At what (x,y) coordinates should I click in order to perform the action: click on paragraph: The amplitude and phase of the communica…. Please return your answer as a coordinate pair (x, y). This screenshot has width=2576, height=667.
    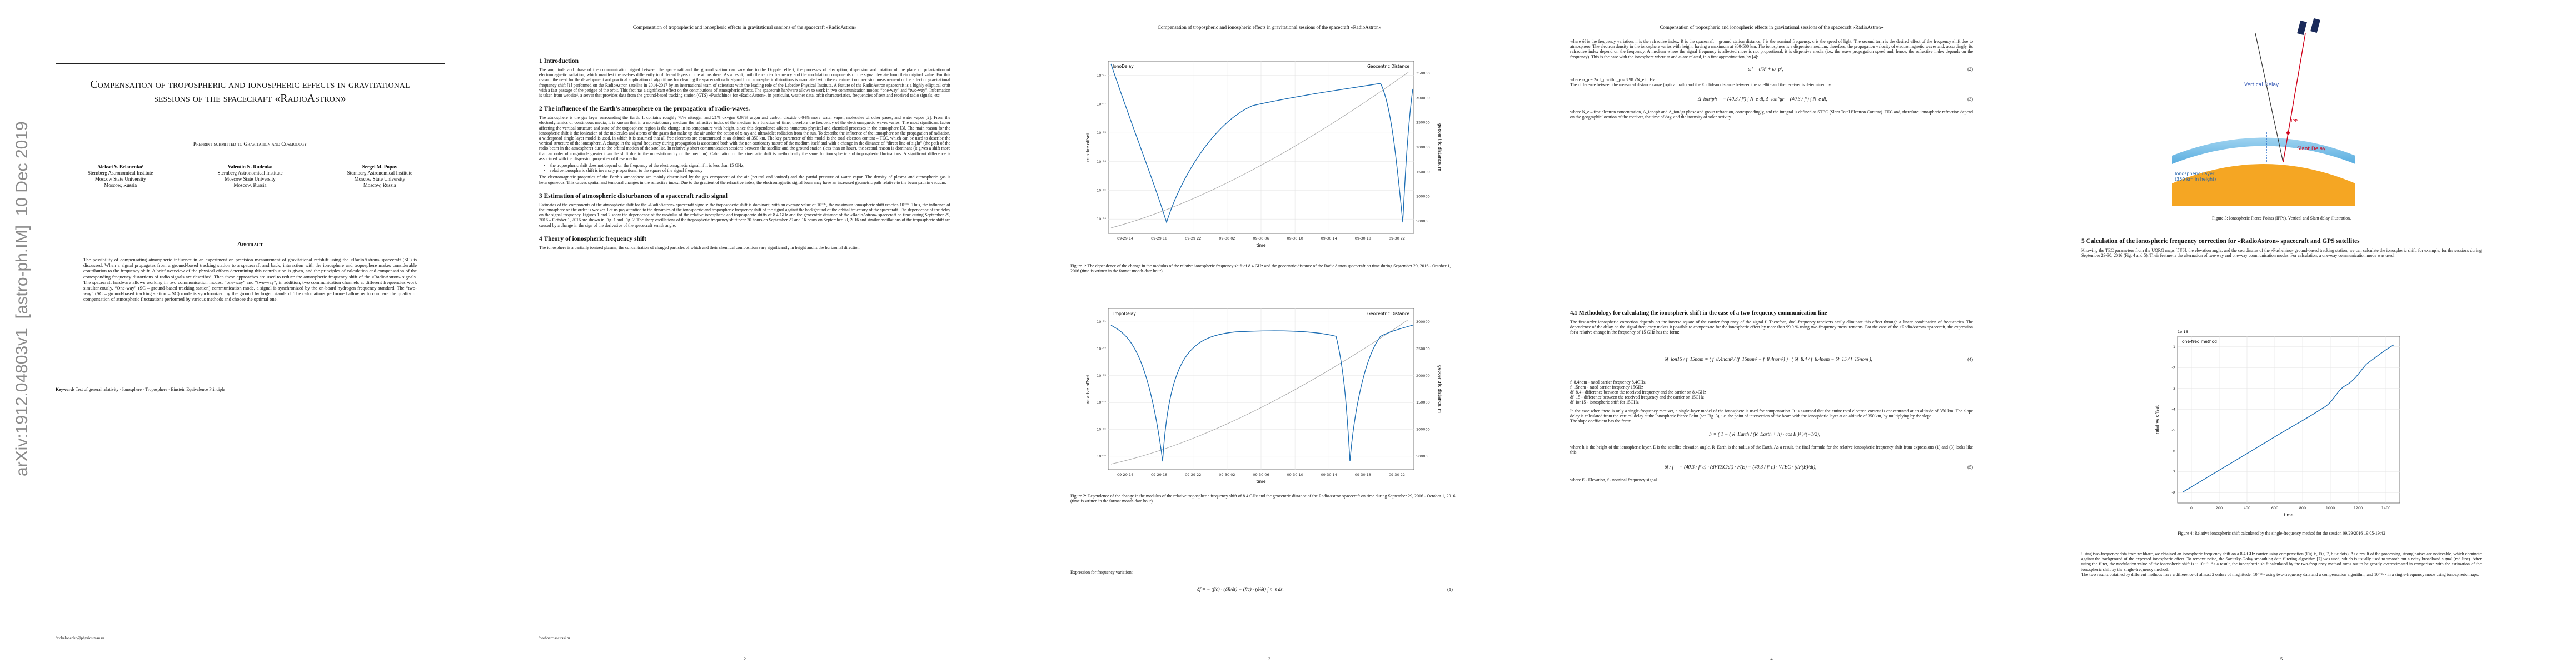
    Looking at the image, I should click on (744, 82).